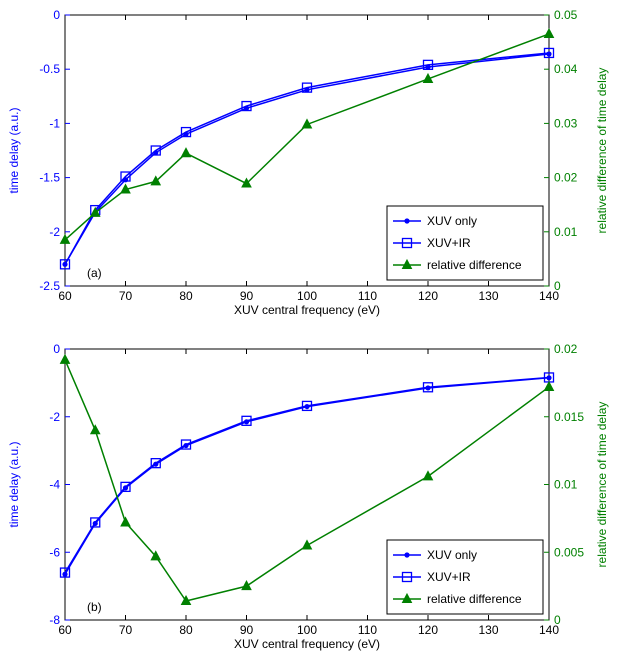 This screenshot has width=619, height=656. I want to click on y-tick-label: -1.5, so click(49, 178).